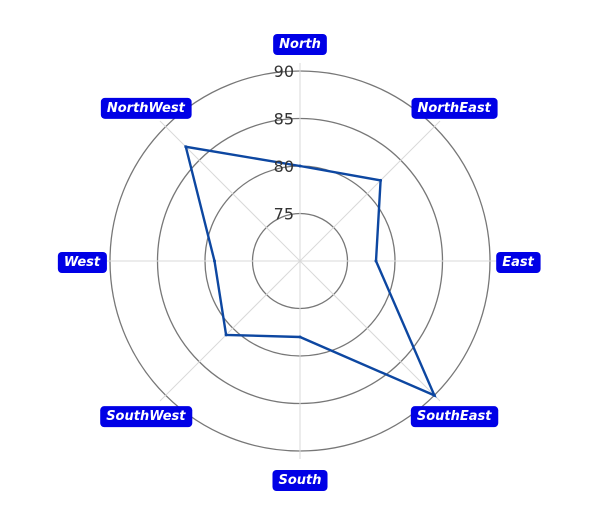 Image resolution: width=600 pixels, height=511 pixels. I want to click on data-point-east, so click(376, 261).